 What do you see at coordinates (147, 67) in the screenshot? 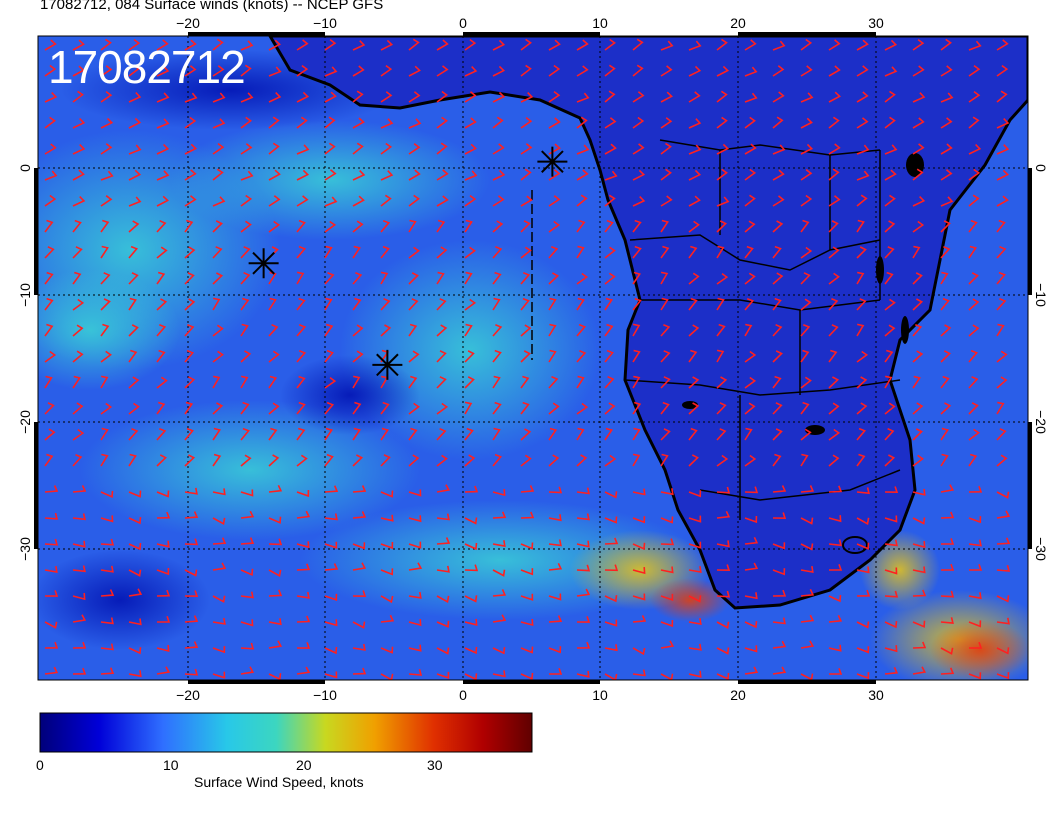
I see `date-stamp: 17082712` at bounding box center [147, 67].